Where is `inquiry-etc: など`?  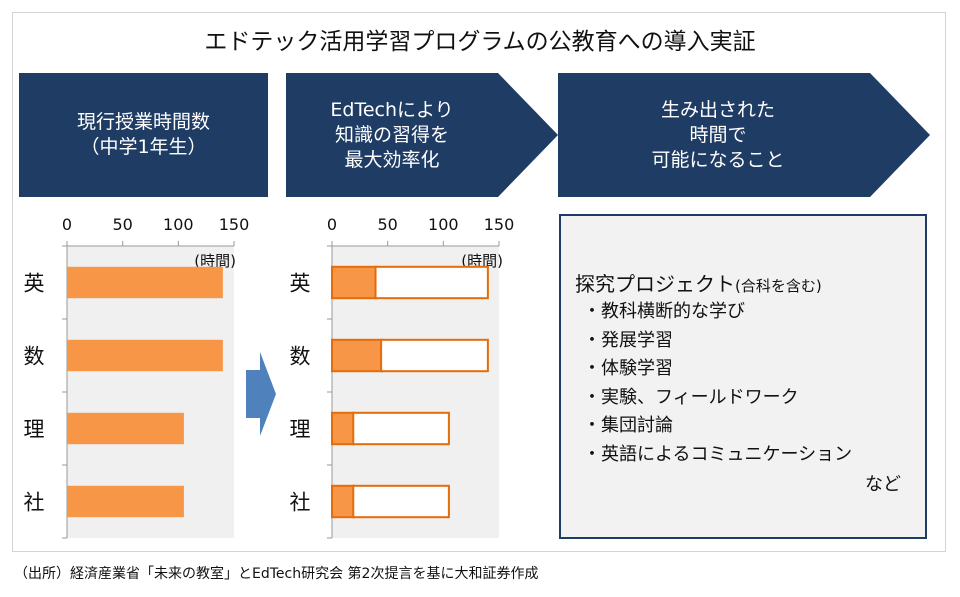 inquiry-etc: など is located at coordinates (883, 484).